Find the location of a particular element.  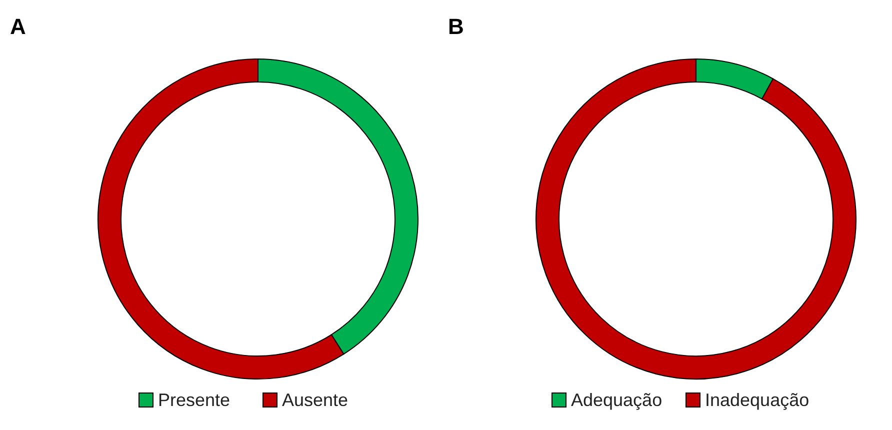

legend-label: Ausente is located at coordinates (315, 400).